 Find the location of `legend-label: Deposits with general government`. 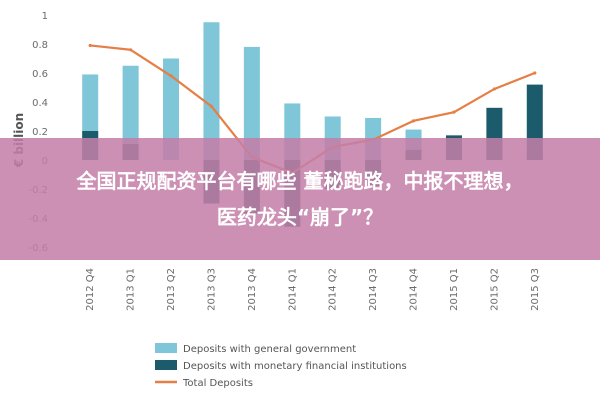

legend-label: Deposits with general government is located at coordinates (269, 349).